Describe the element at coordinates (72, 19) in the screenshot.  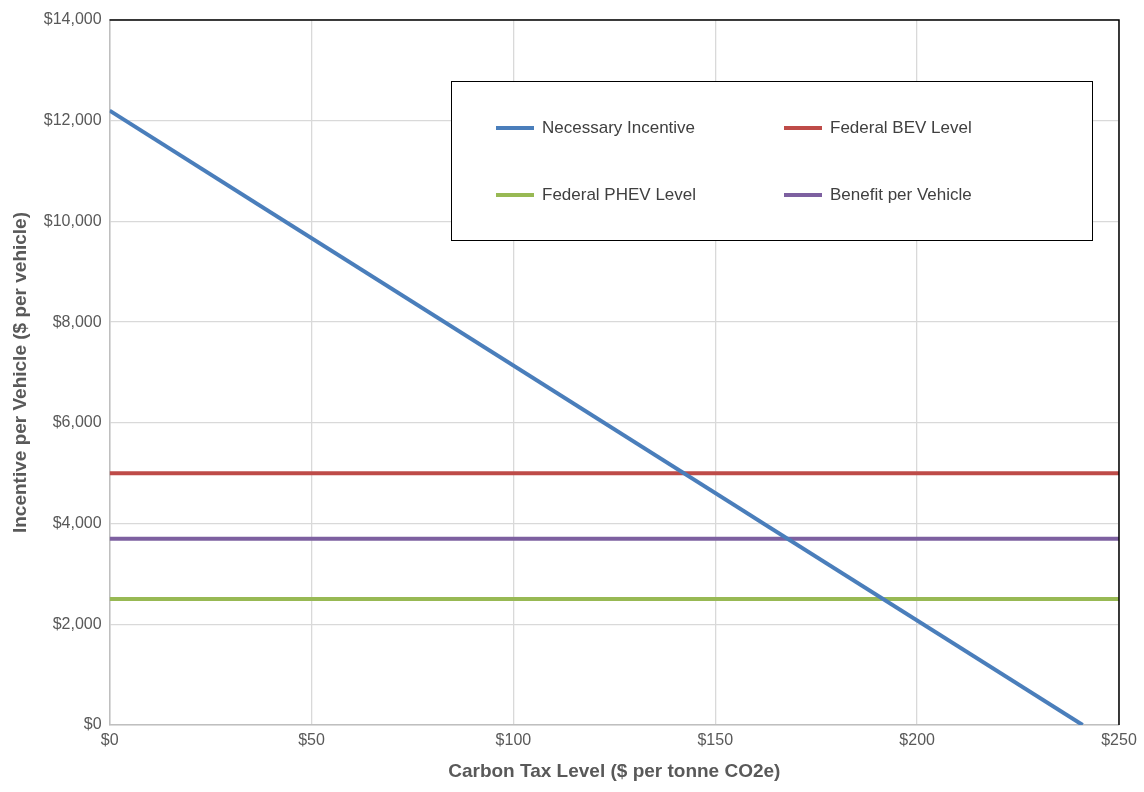
I see `y-tick-label: $14,000` at that location.